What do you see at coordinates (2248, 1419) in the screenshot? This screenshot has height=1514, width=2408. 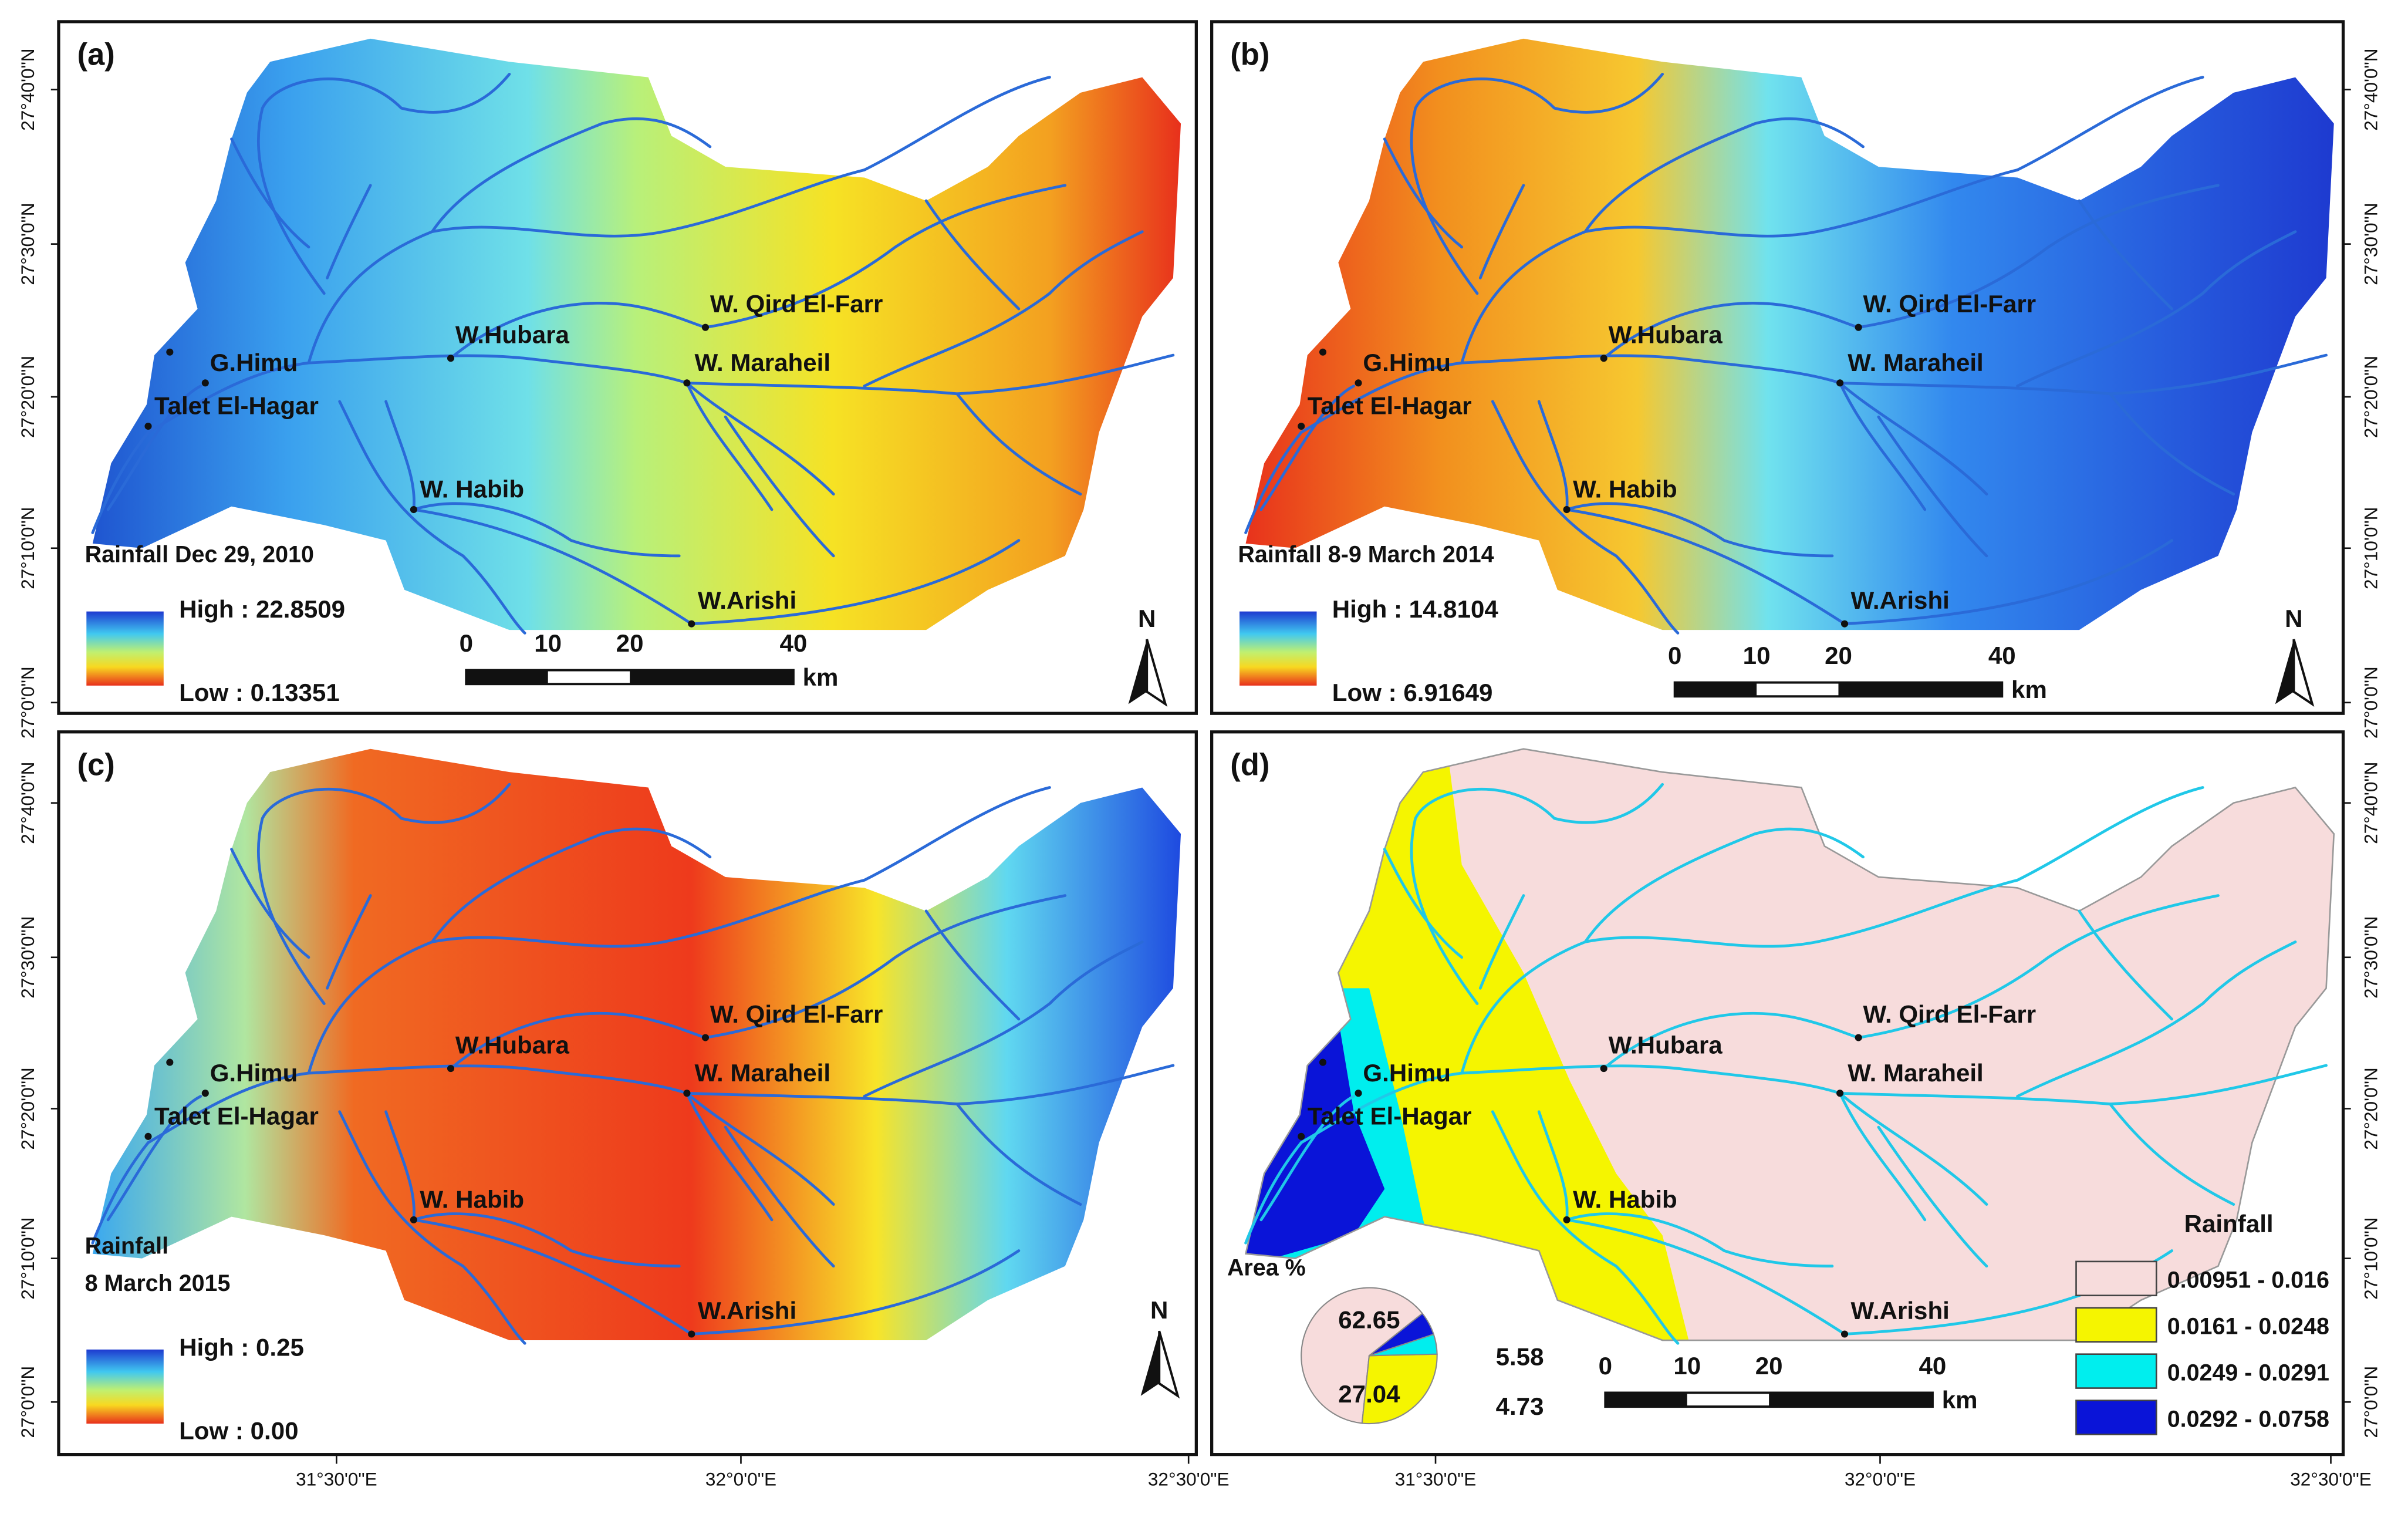 I see `legend-class-label: 0.0292 - 0.0758` at bounding box center [2248, 1419].